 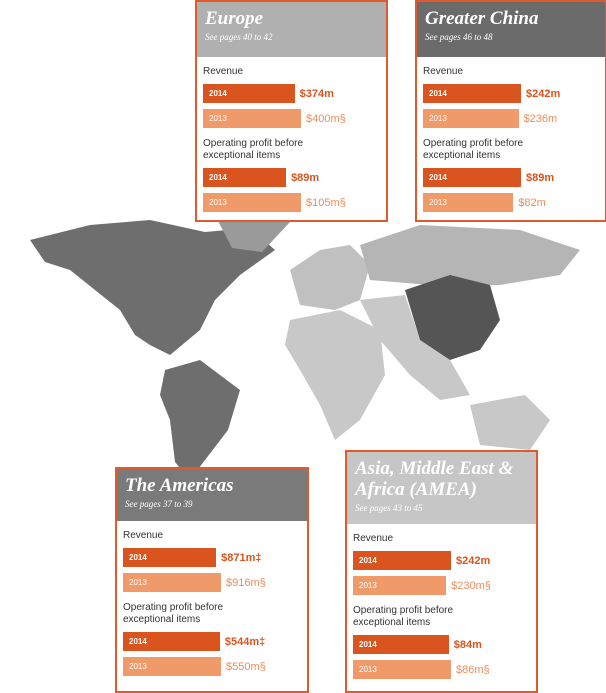 What do you see at coordinates (316, 93) in the screenshot?
I see `value-label: $374m` at bounding box center [316, 93].